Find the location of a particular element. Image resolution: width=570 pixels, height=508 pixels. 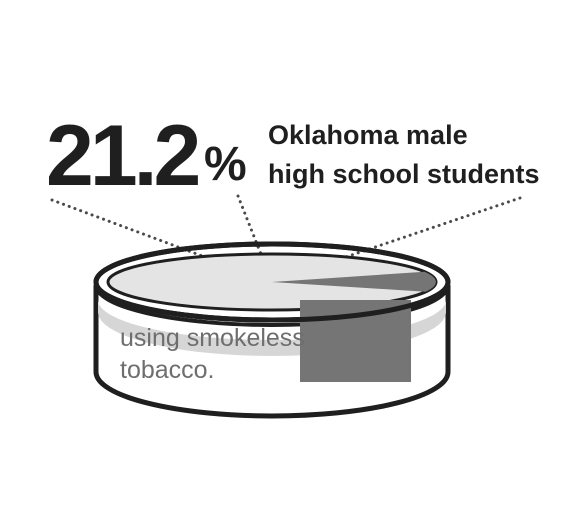

subject-line-1: Oklahoma male is located at coordinates (368, 135).